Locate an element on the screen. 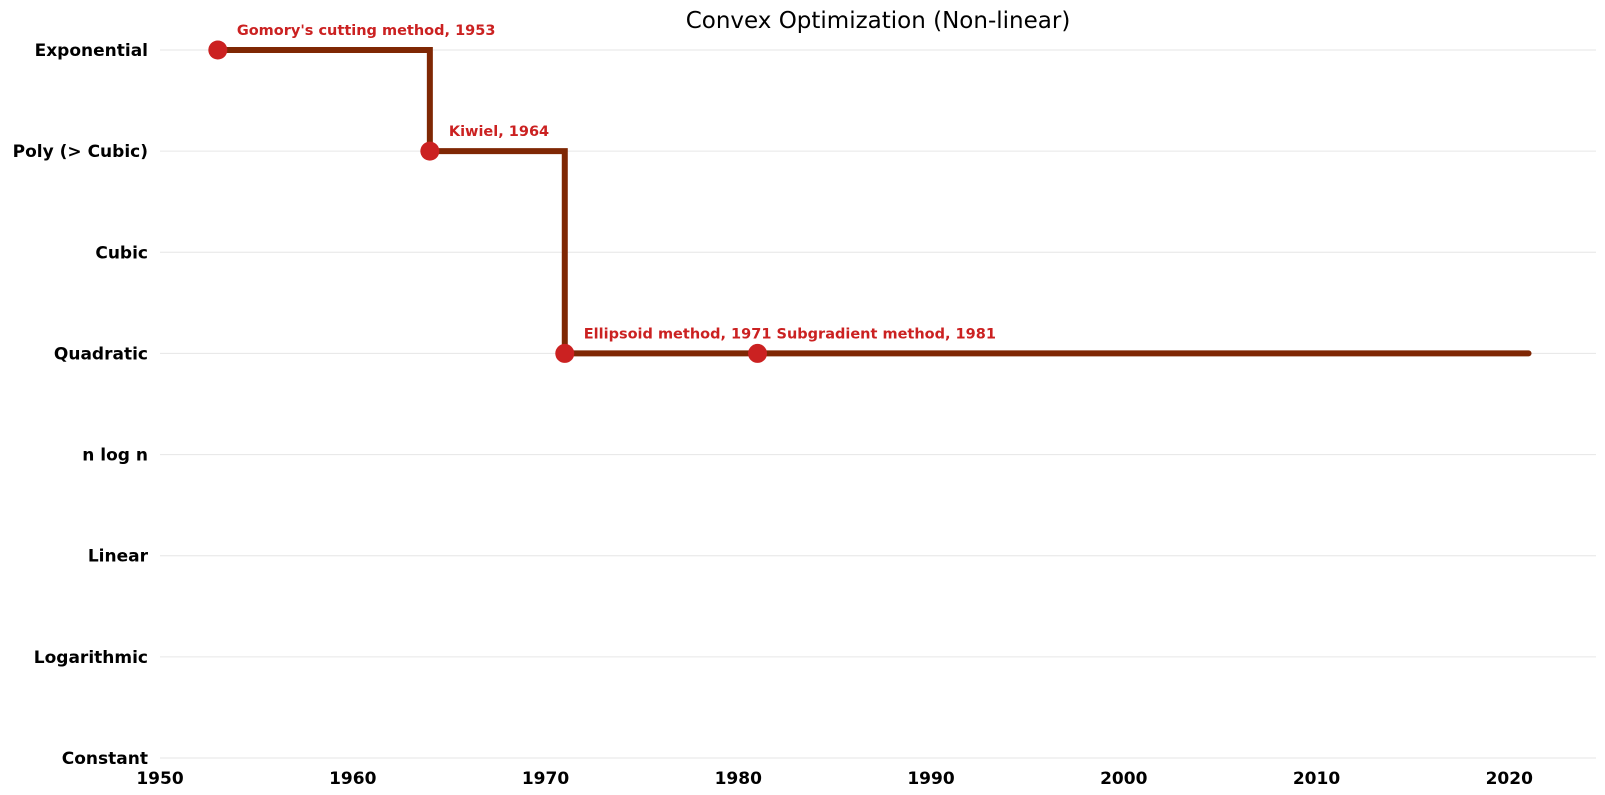 This screenshot has height=795, width=1605. x-axis-ticks: 1950 1960 1970 1980 1990 2000 2010 2020 is located at coordinates (834, 779).